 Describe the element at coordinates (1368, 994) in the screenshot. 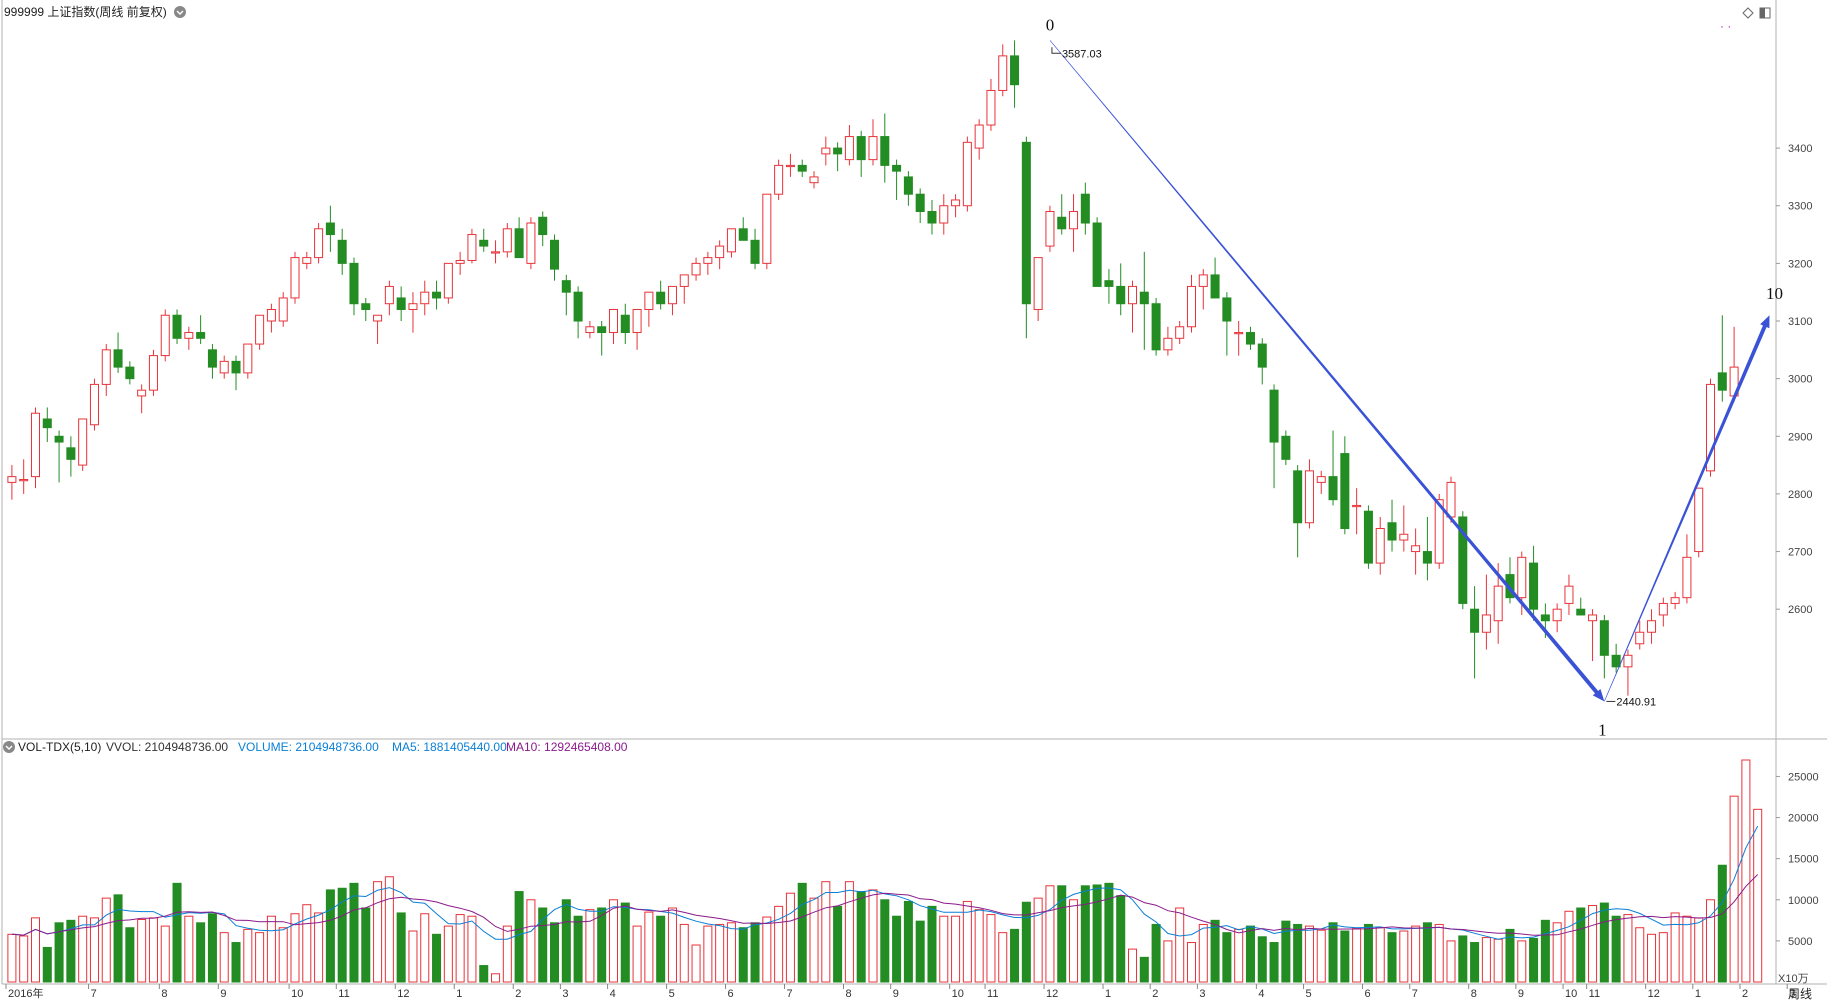

I see `x-tick-label: 6` at that location.